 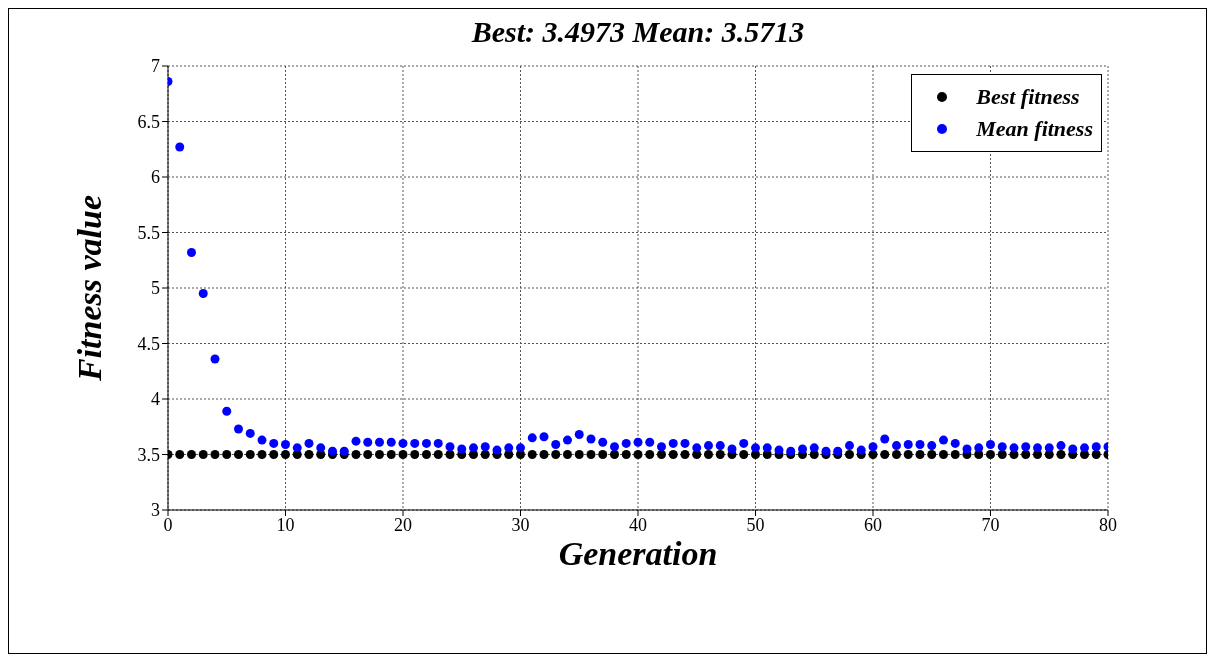 I want to click on y-tick-label: 5.5, so click(x=148, y=232).